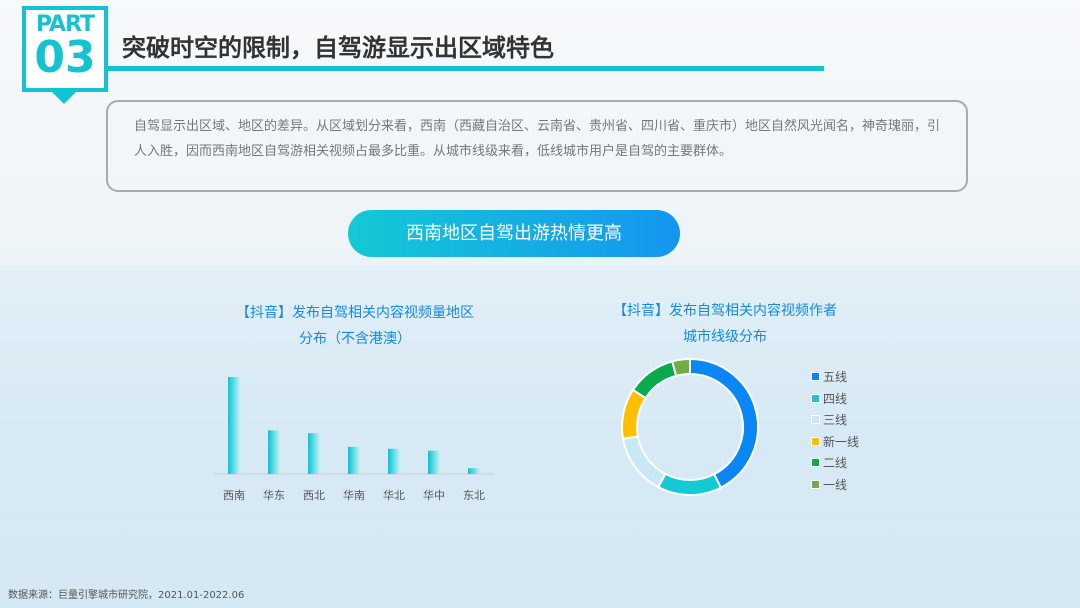  I want to click on donut-chart-title-line2: 城市线级分布, so click(725, 337).